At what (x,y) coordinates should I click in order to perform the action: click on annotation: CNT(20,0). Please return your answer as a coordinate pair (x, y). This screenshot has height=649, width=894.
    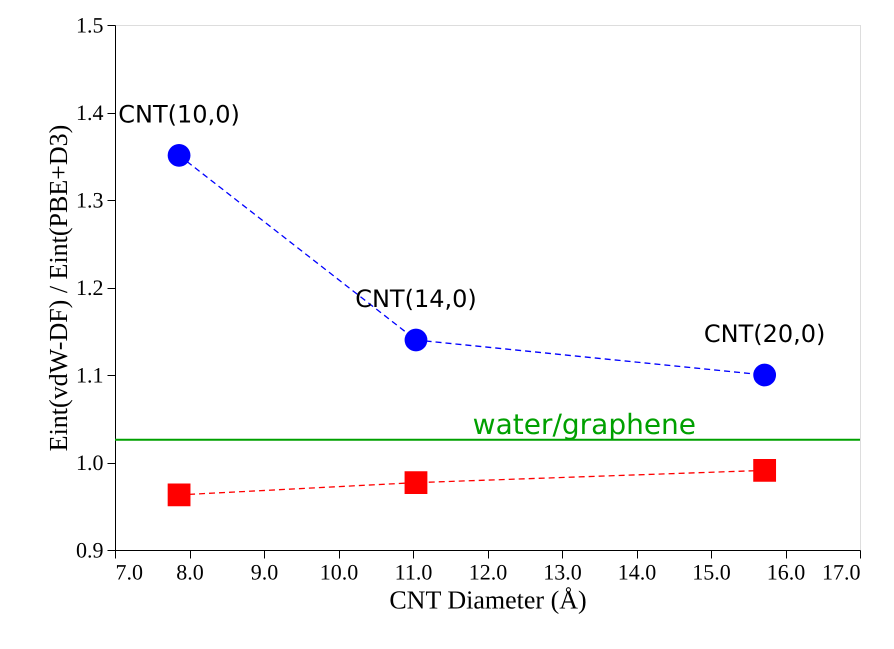
    Looking at the image, I should click on (765, 334).